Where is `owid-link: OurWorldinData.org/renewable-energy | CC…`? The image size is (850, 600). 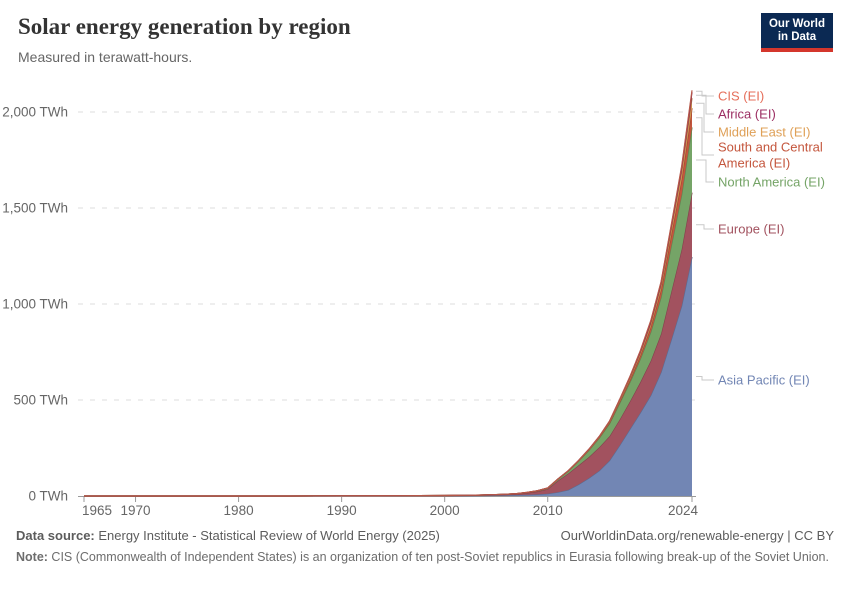 owid-link: OurWorldinData.org/renewable-energy | CC… is located at coordinates (697, 535).